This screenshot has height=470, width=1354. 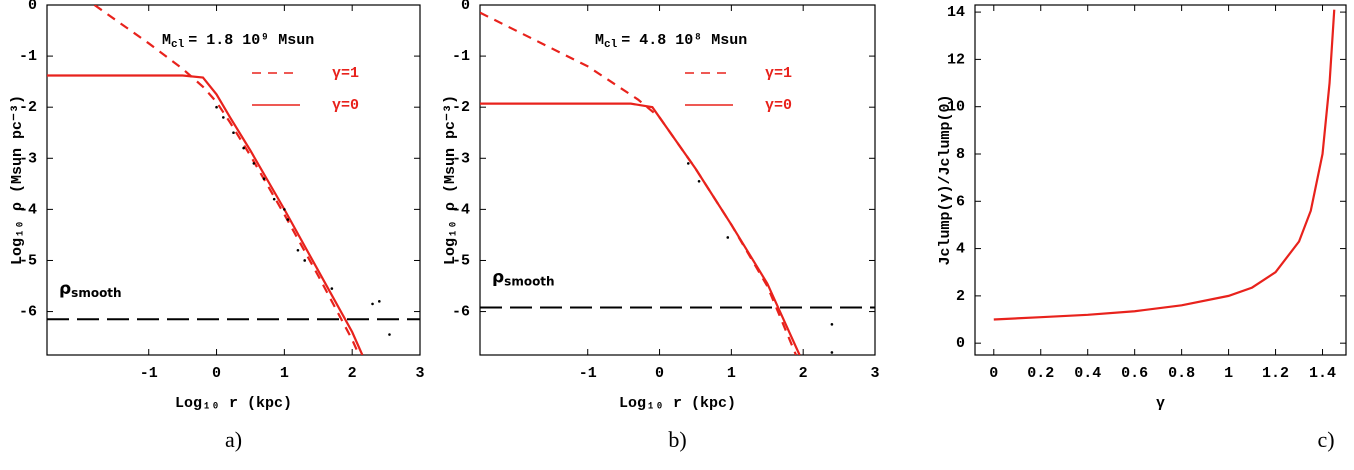 I want to click on annotation: Mcl = 1.8 10⁹ Msun, so click(x=238, y=41).